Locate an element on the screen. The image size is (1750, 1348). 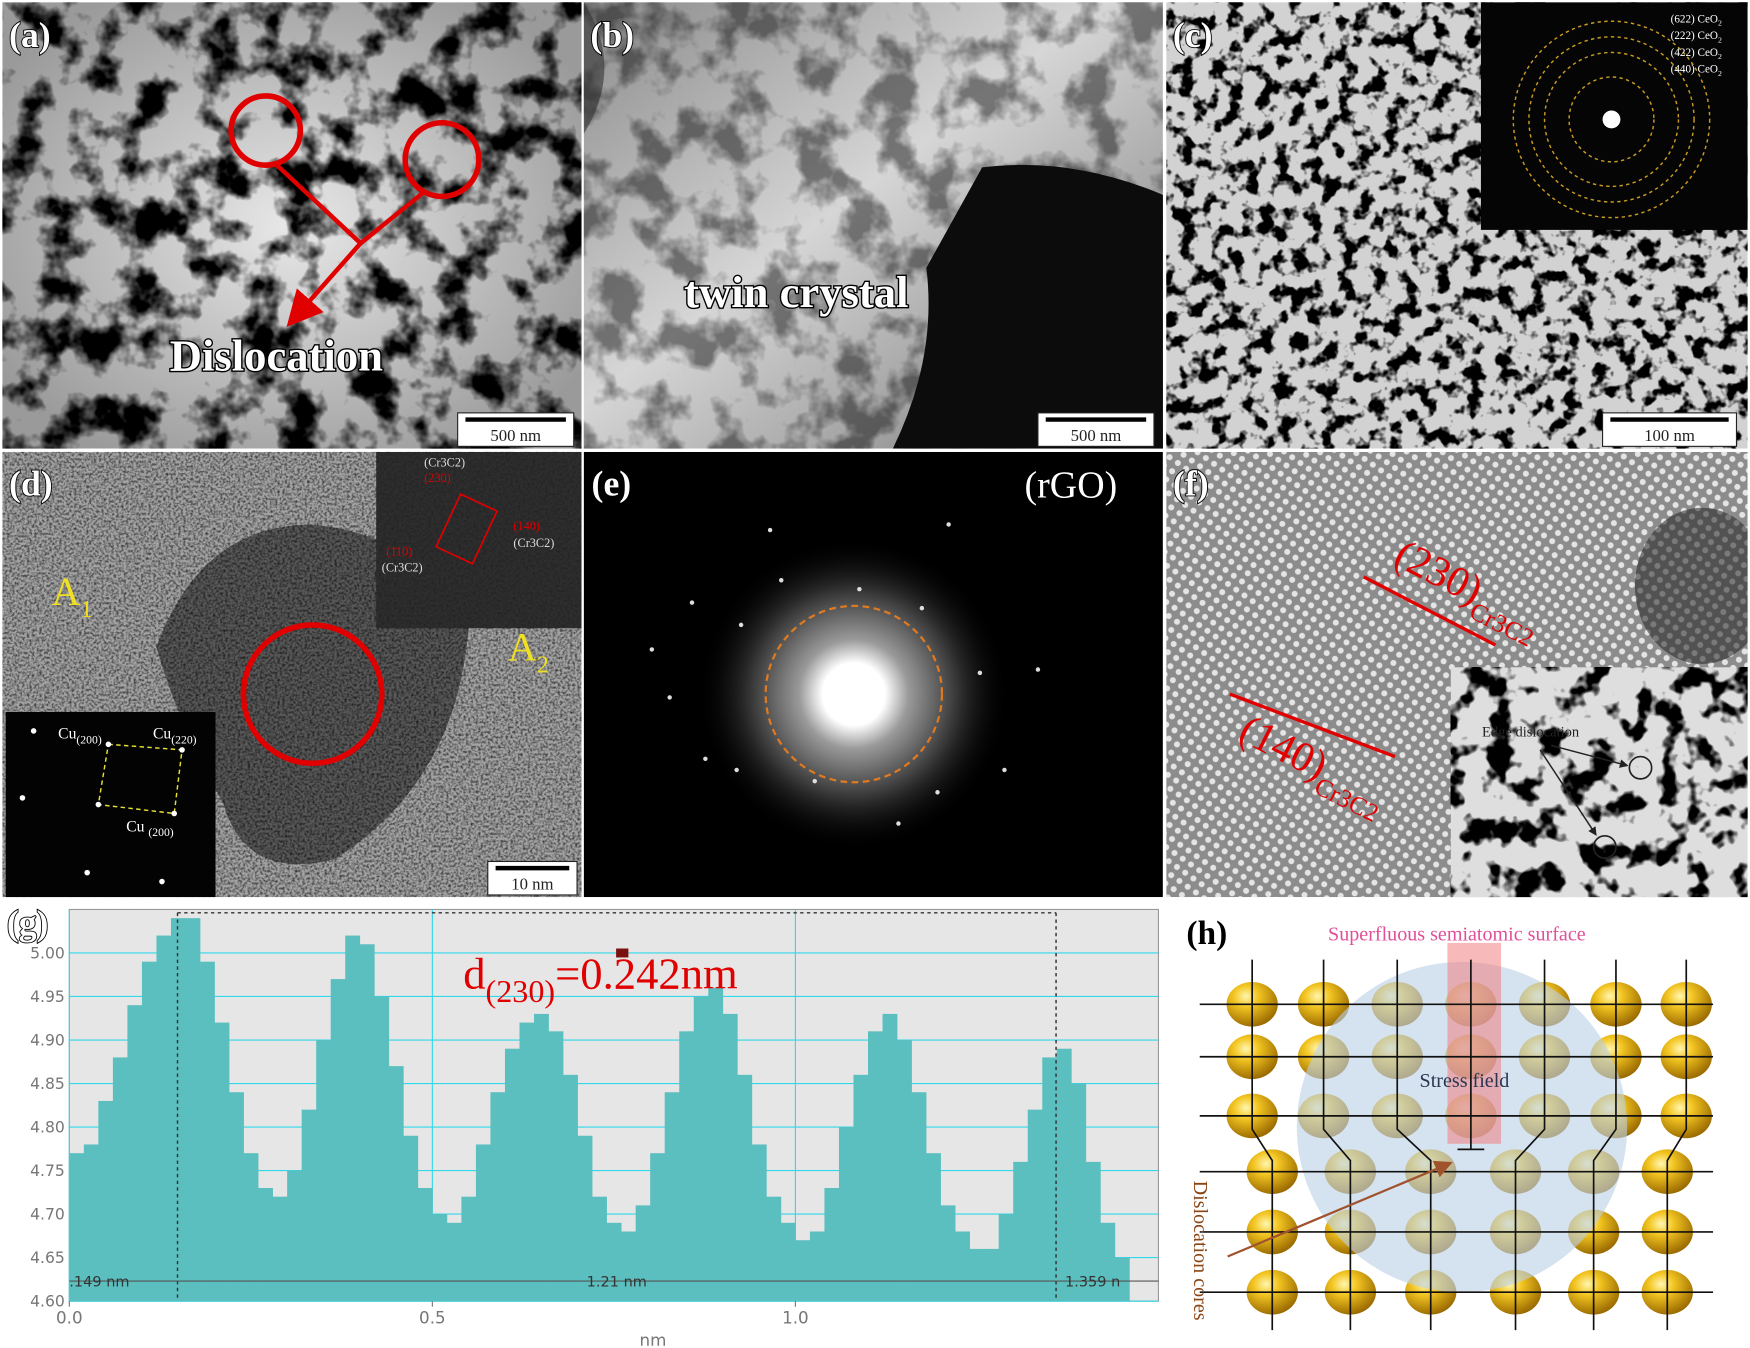
text-main: (440) CeO is located at coordinates (1694, 70).